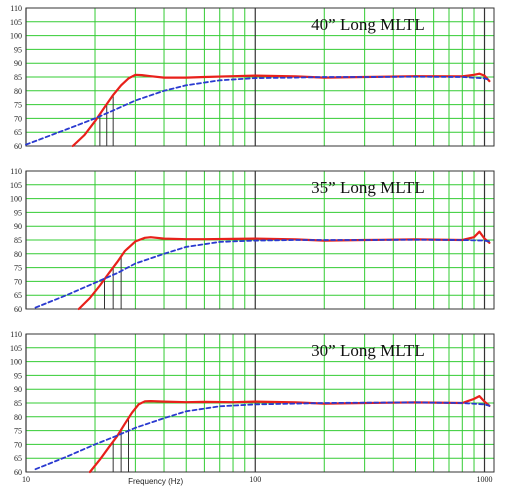  I want to click on panel-title-35in: 35” Long MLTL, so click(368, 187).